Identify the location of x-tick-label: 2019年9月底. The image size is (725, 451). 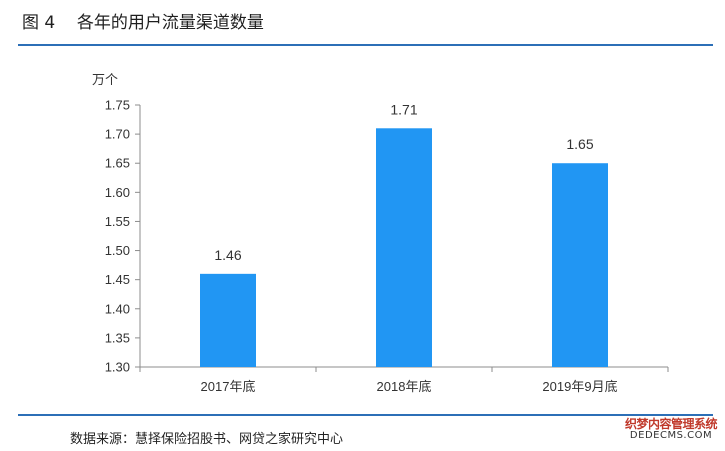
(579, 386).